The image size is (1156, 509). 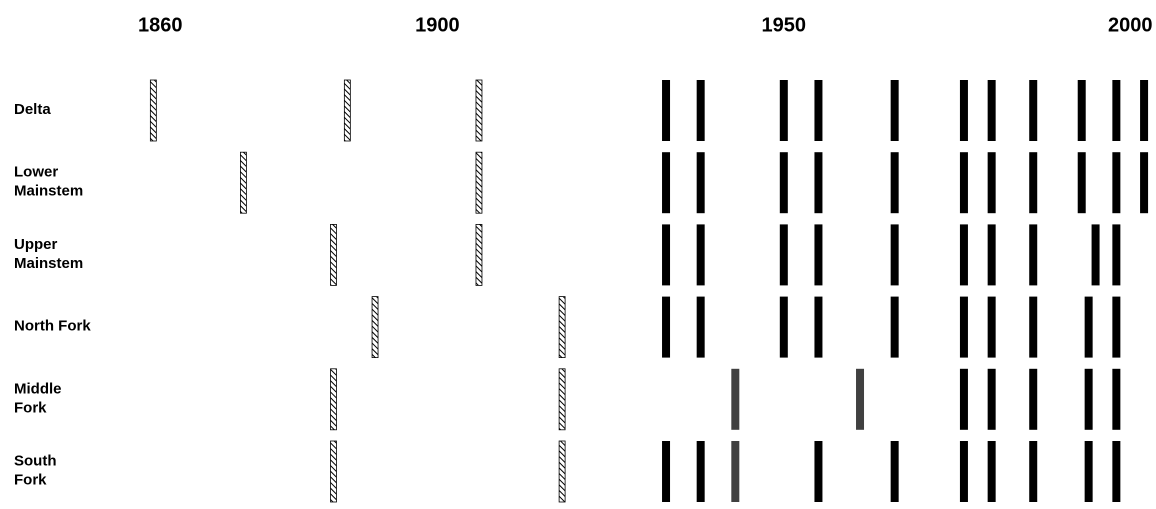 What do you see at coordinates (437, 25) in the screenshot?
I see `x-tick-label: 1900` at bounding box center [437, 25].